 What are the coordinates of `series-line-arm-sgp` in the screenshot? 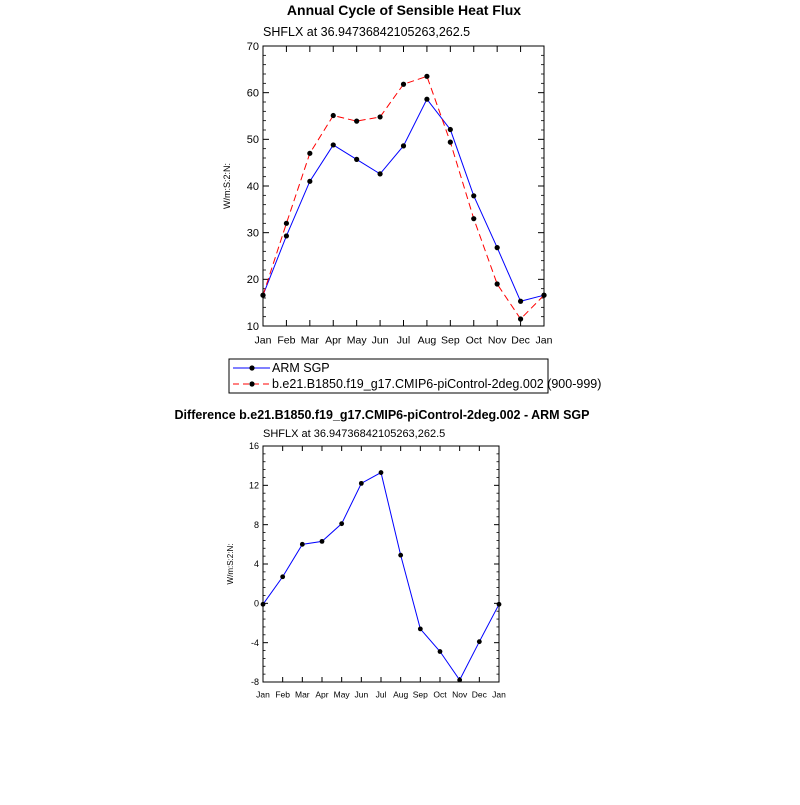 It's located at (403, 200).